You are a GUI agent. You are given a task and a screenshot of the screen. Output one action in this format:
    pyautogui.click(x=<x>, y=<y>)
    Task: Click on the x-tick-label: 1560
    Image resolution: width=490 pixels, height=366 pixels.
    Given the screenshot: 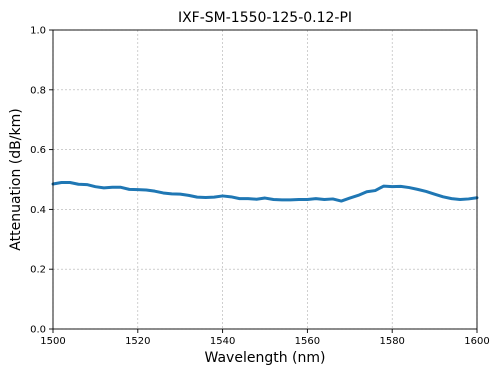 What is the action you would take?
    pyautogui.click(x=307, y=341)
    